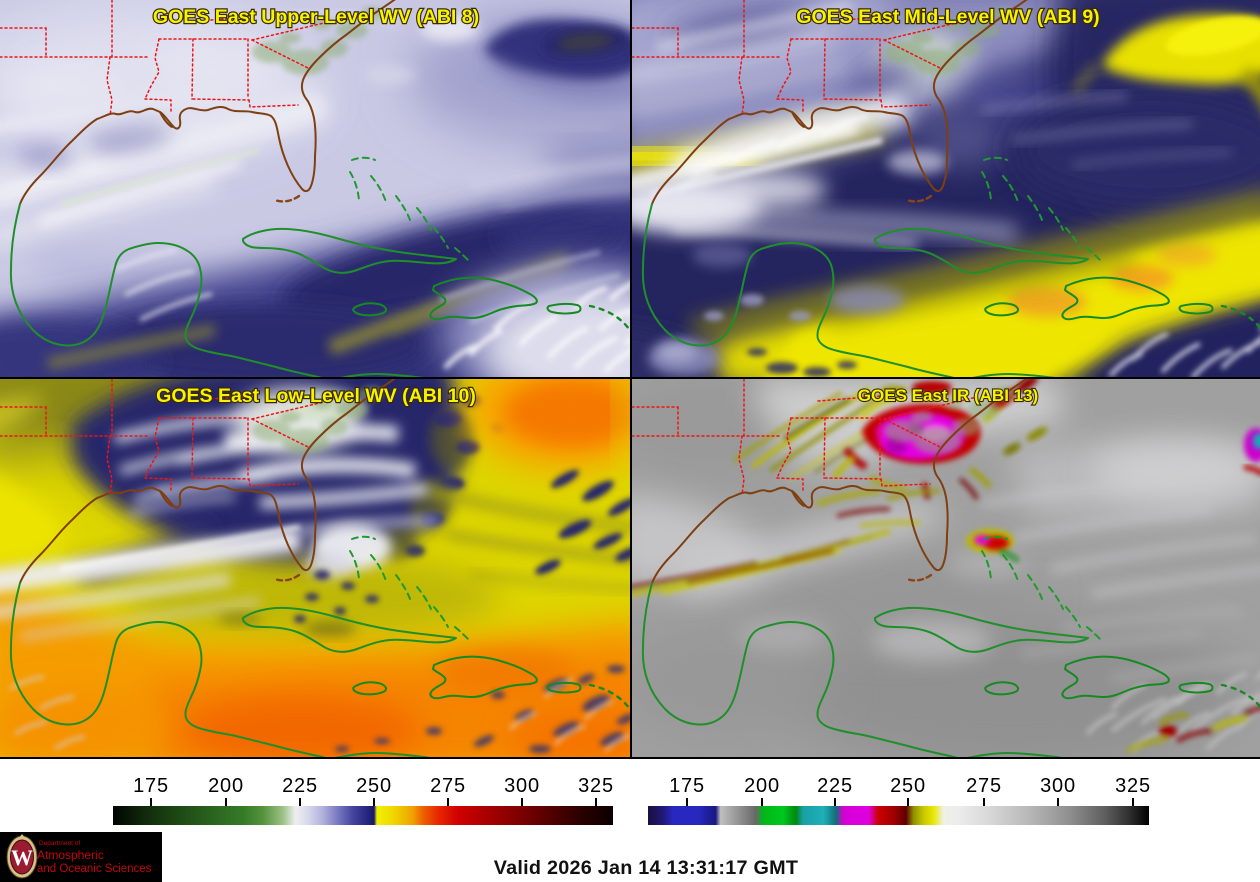  Describe the element at coordinates (316, 396) in the screenshot. I see `svg-text:GOES East Low-Level WV (ABI 10: GOES East Low-Level WV (ABI 10)` at that location.